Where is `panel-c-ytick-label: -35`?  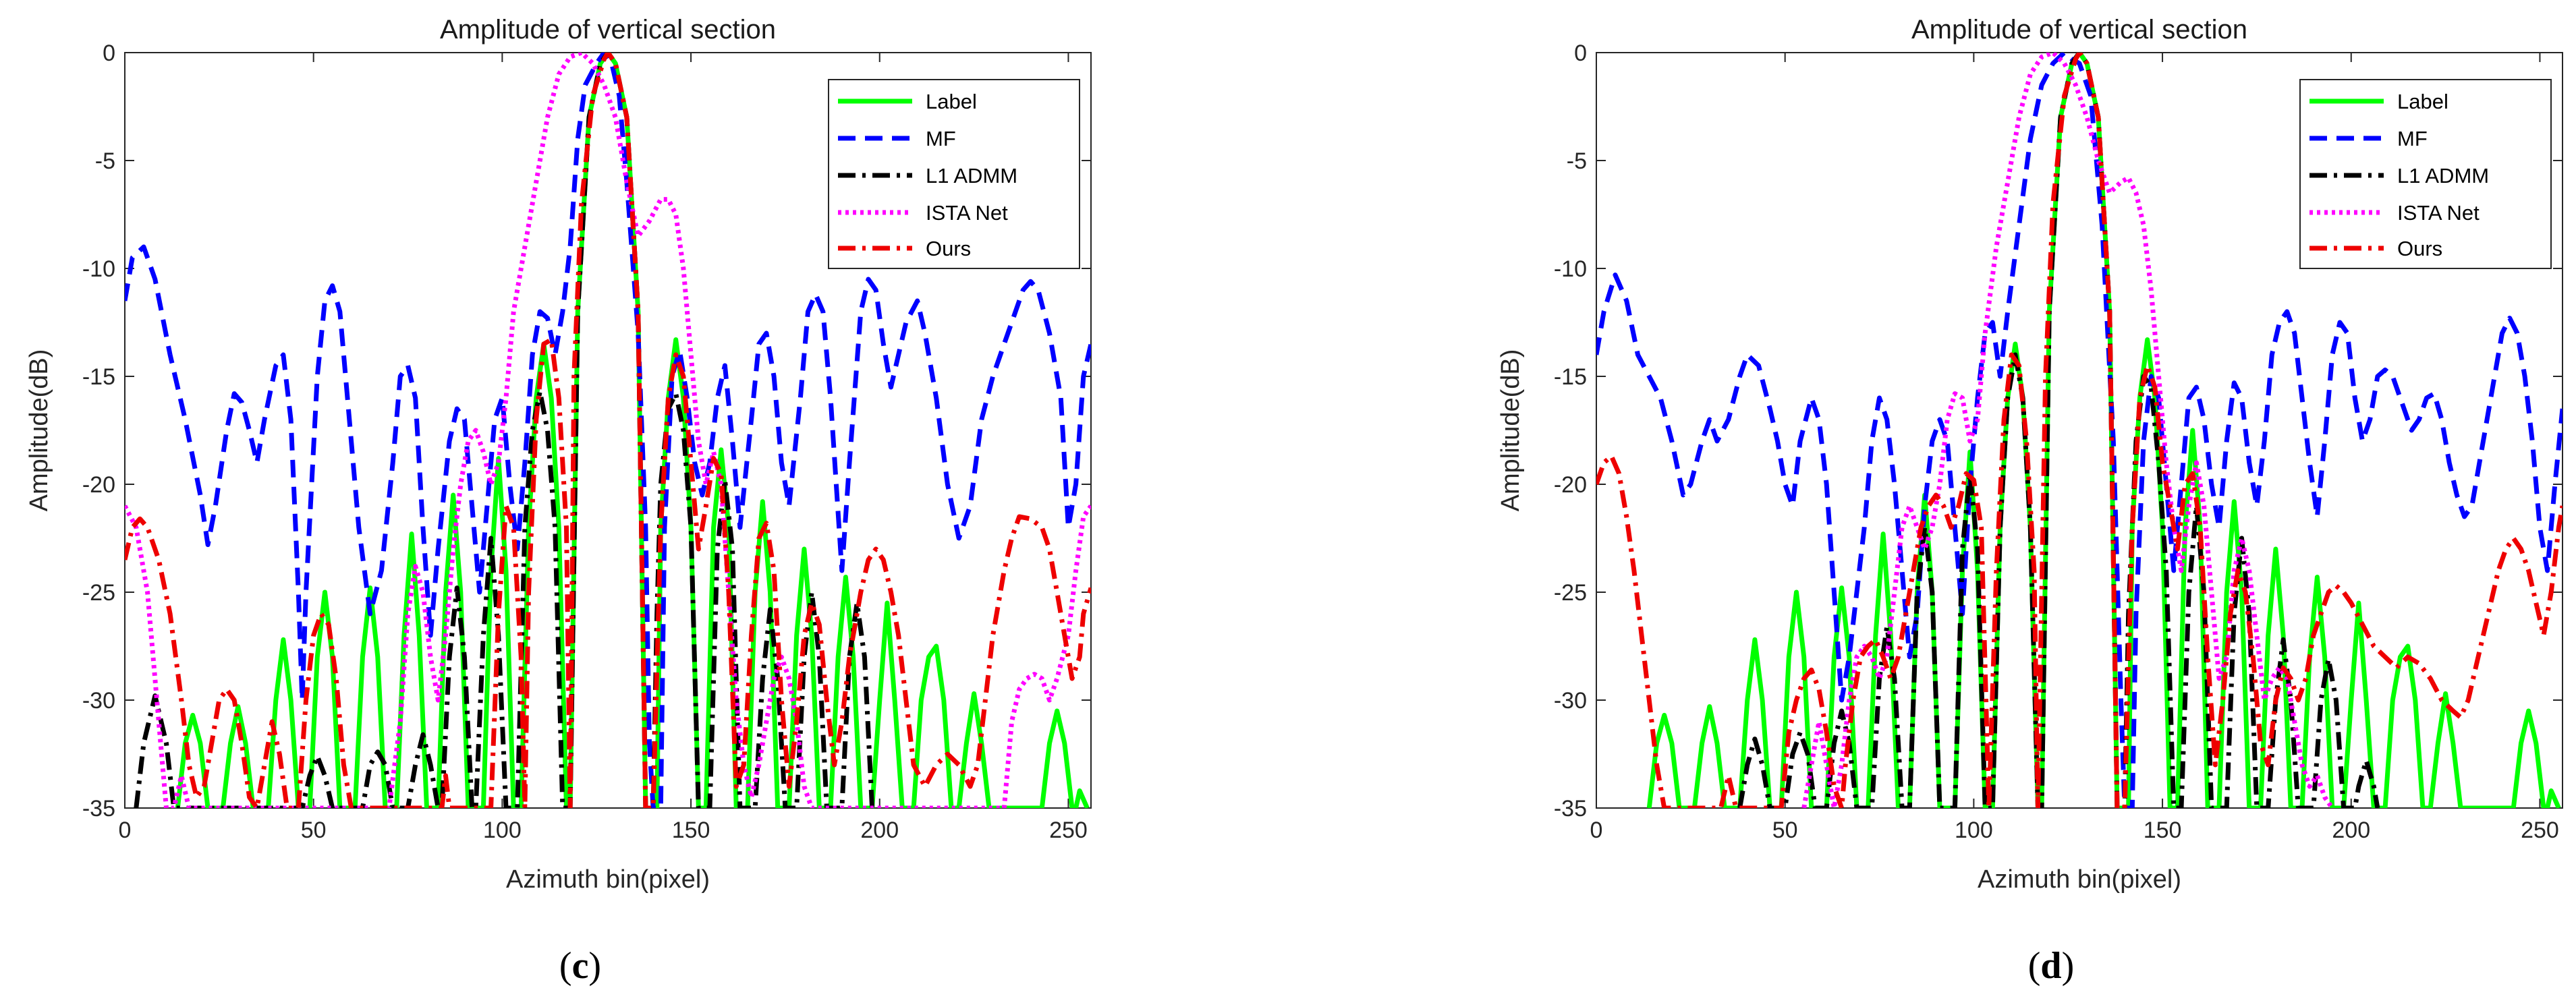 panel-c-ytick-label: -35 is located at coordinates (98, 809).